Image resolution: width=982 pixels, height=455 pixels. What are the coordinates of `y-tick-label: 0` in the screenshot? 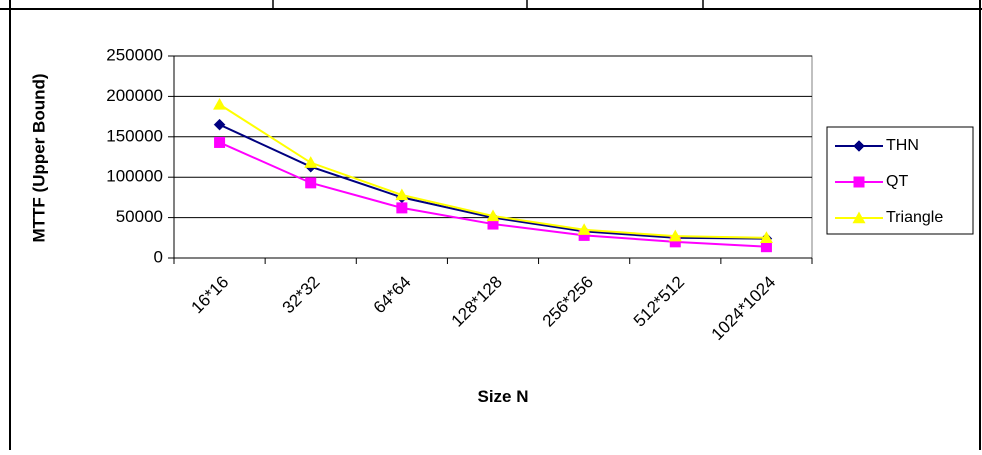 It's located at (158, 256).